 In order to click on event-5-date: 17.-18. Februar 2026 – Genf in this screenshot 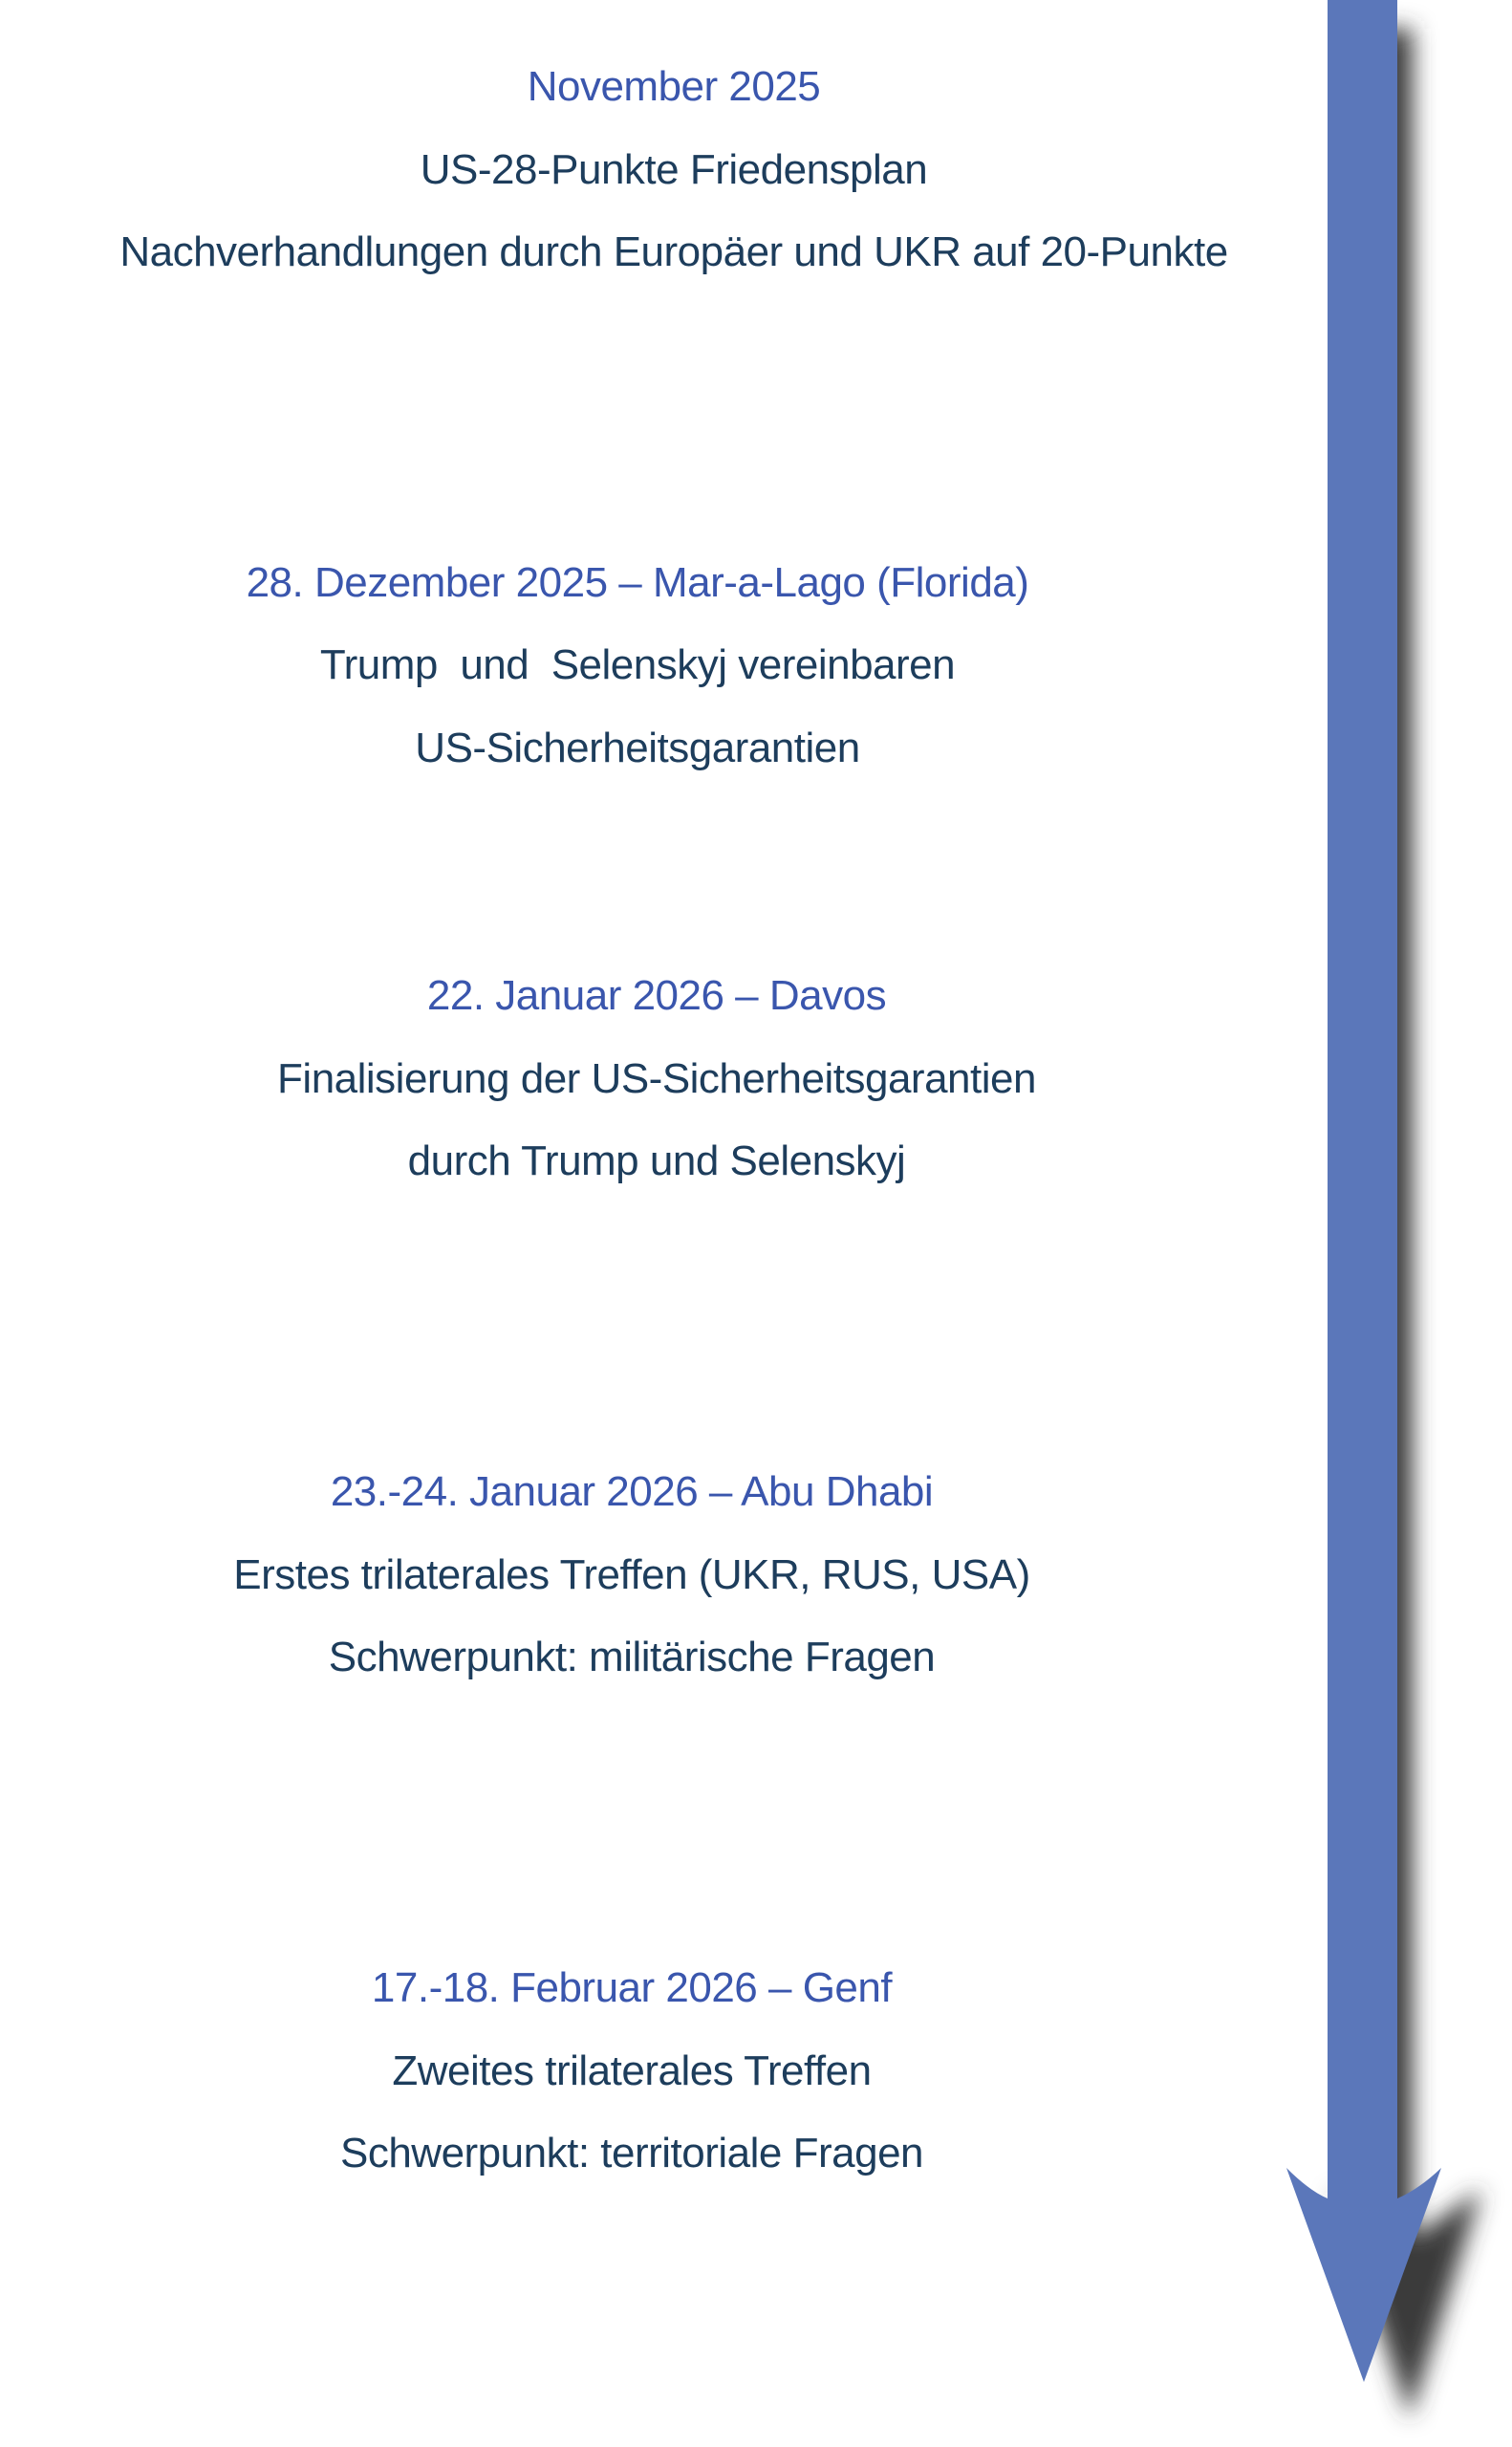, I will do `click(632, 1987)`.